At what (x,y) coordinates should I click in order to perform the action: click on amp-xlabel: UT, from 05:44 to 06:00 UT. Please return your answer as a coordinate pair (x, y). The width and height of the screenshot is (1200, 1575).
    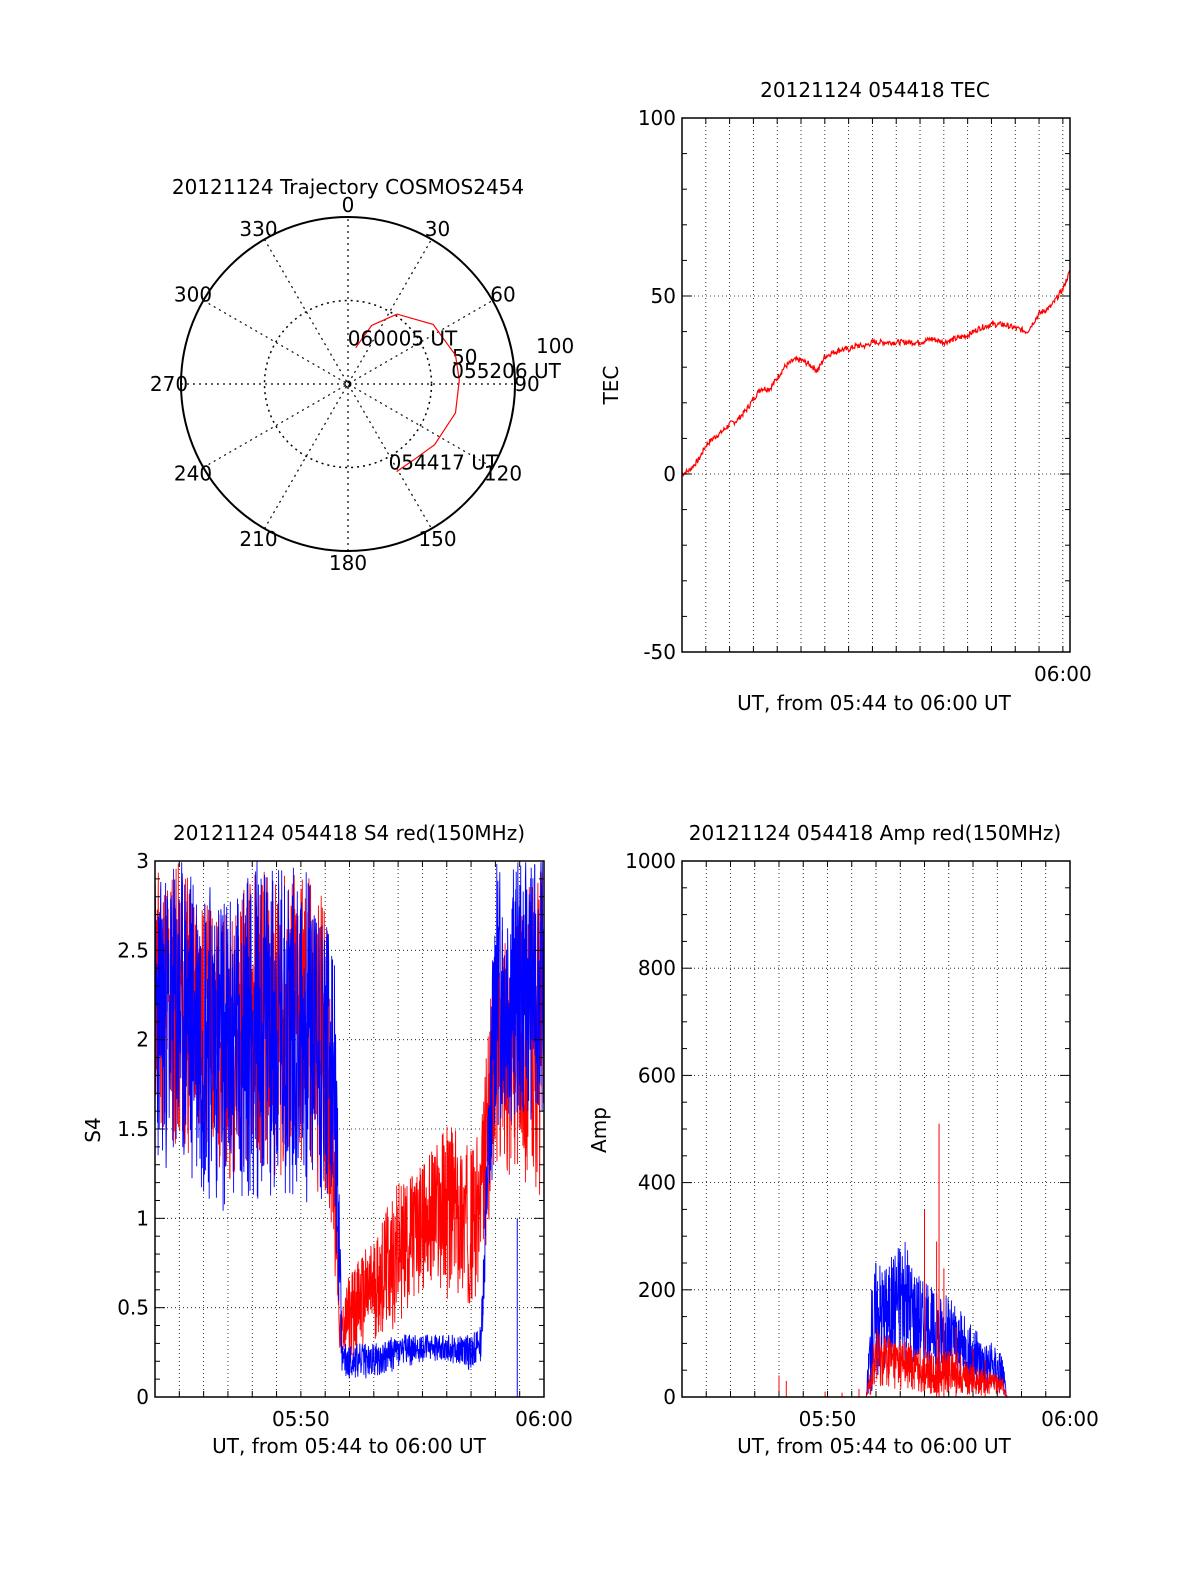
    Looking at the image, I should click on (874, 1446).